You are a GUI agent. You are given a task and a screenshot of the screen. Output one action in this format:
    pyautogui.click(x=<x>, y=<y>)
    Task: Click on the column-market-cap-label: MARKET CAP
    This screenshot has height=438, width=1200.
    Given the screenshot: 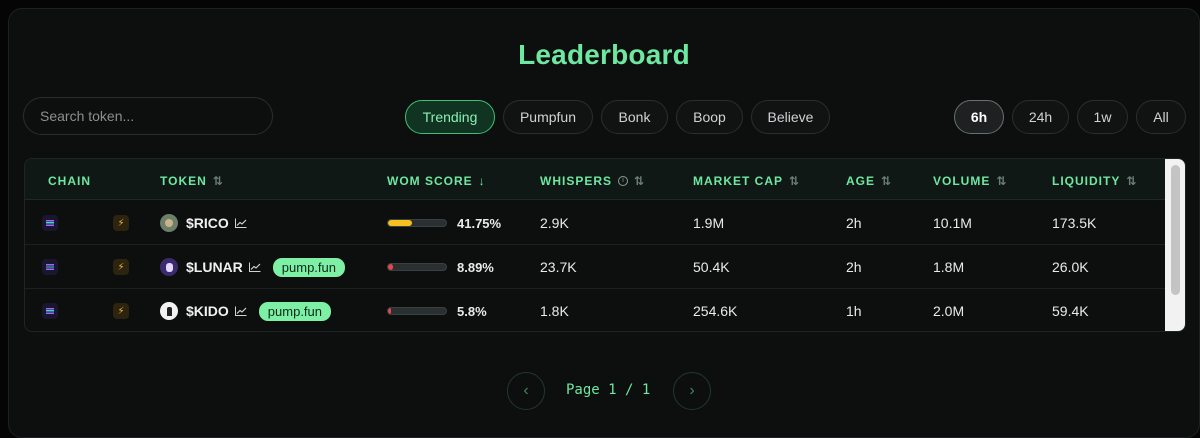 What is the action you would take?
    pyautogui.click(x=738, y=181)
    